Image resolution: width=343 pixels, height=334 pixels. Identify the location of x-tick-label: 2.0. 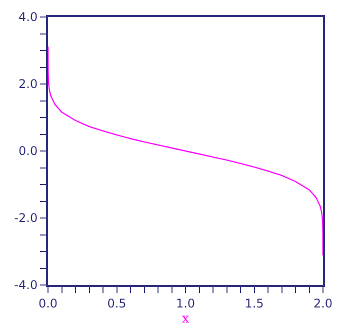
(323, 303).